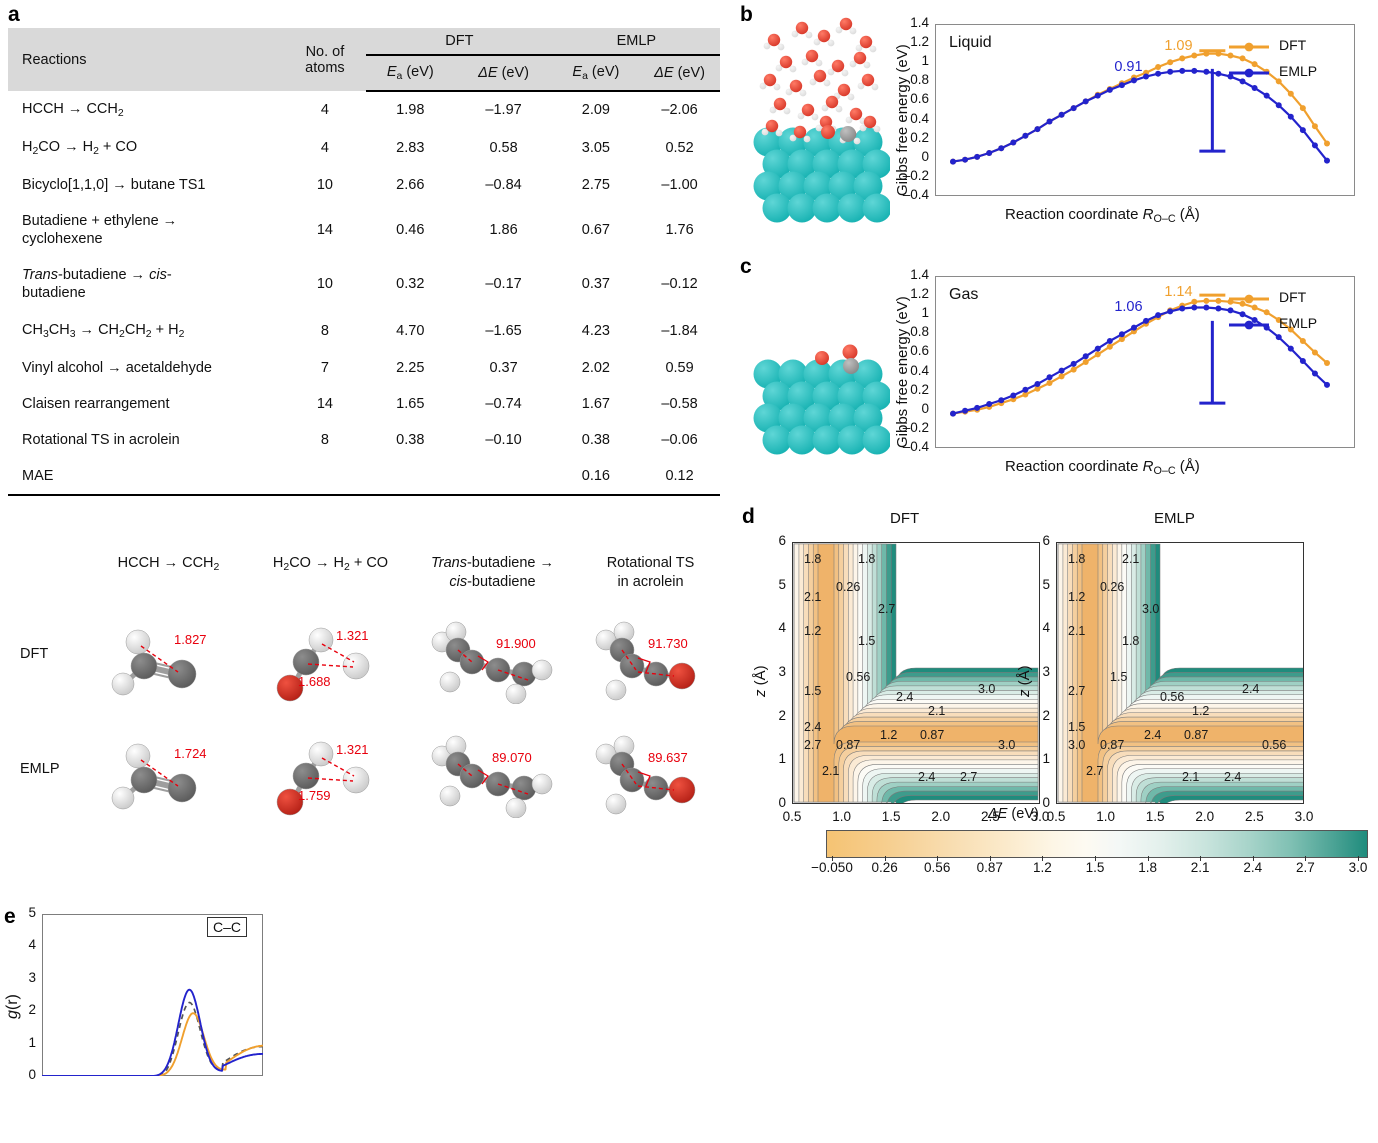  I want to click on y-tick-label: 0, so click(925, 408).